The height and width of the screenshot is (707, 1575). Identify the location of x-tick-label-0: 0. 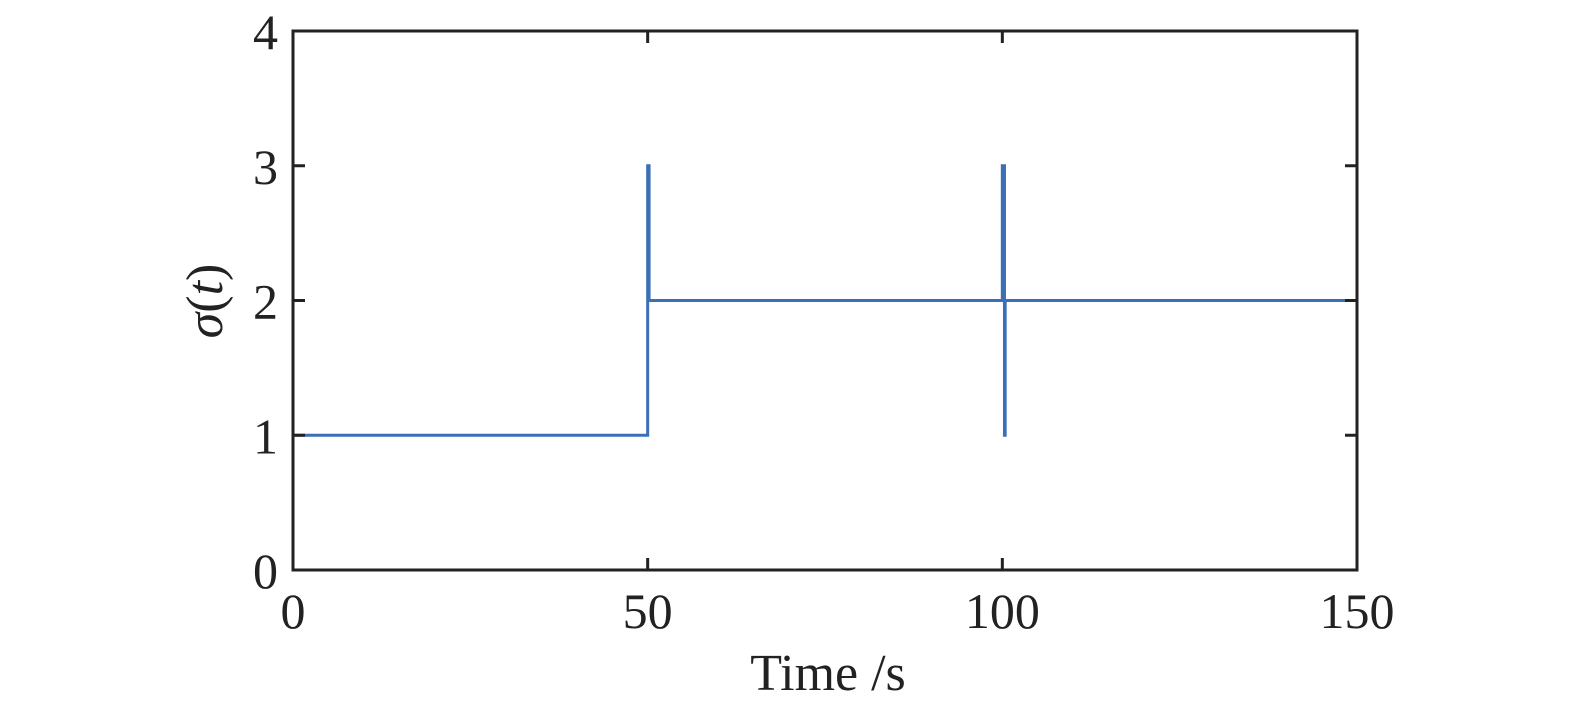
(293, 611).